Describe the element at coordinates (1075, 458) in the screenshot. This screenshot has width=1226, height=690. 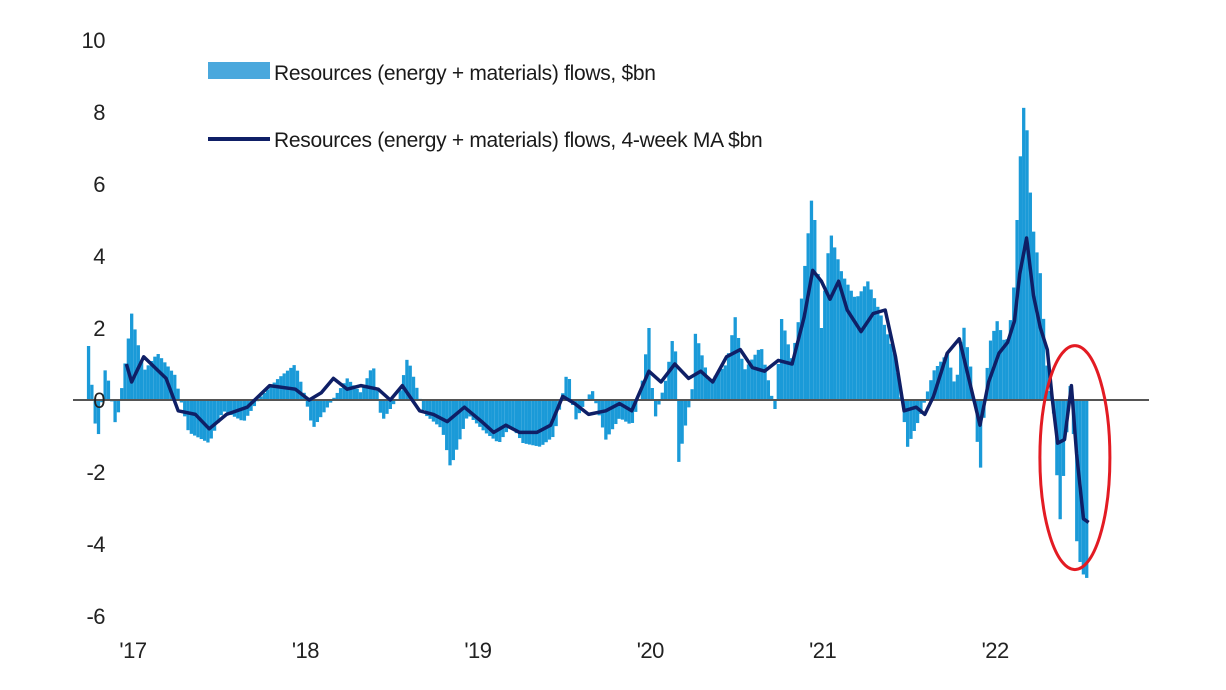
I see `highlight-circle` at that location.